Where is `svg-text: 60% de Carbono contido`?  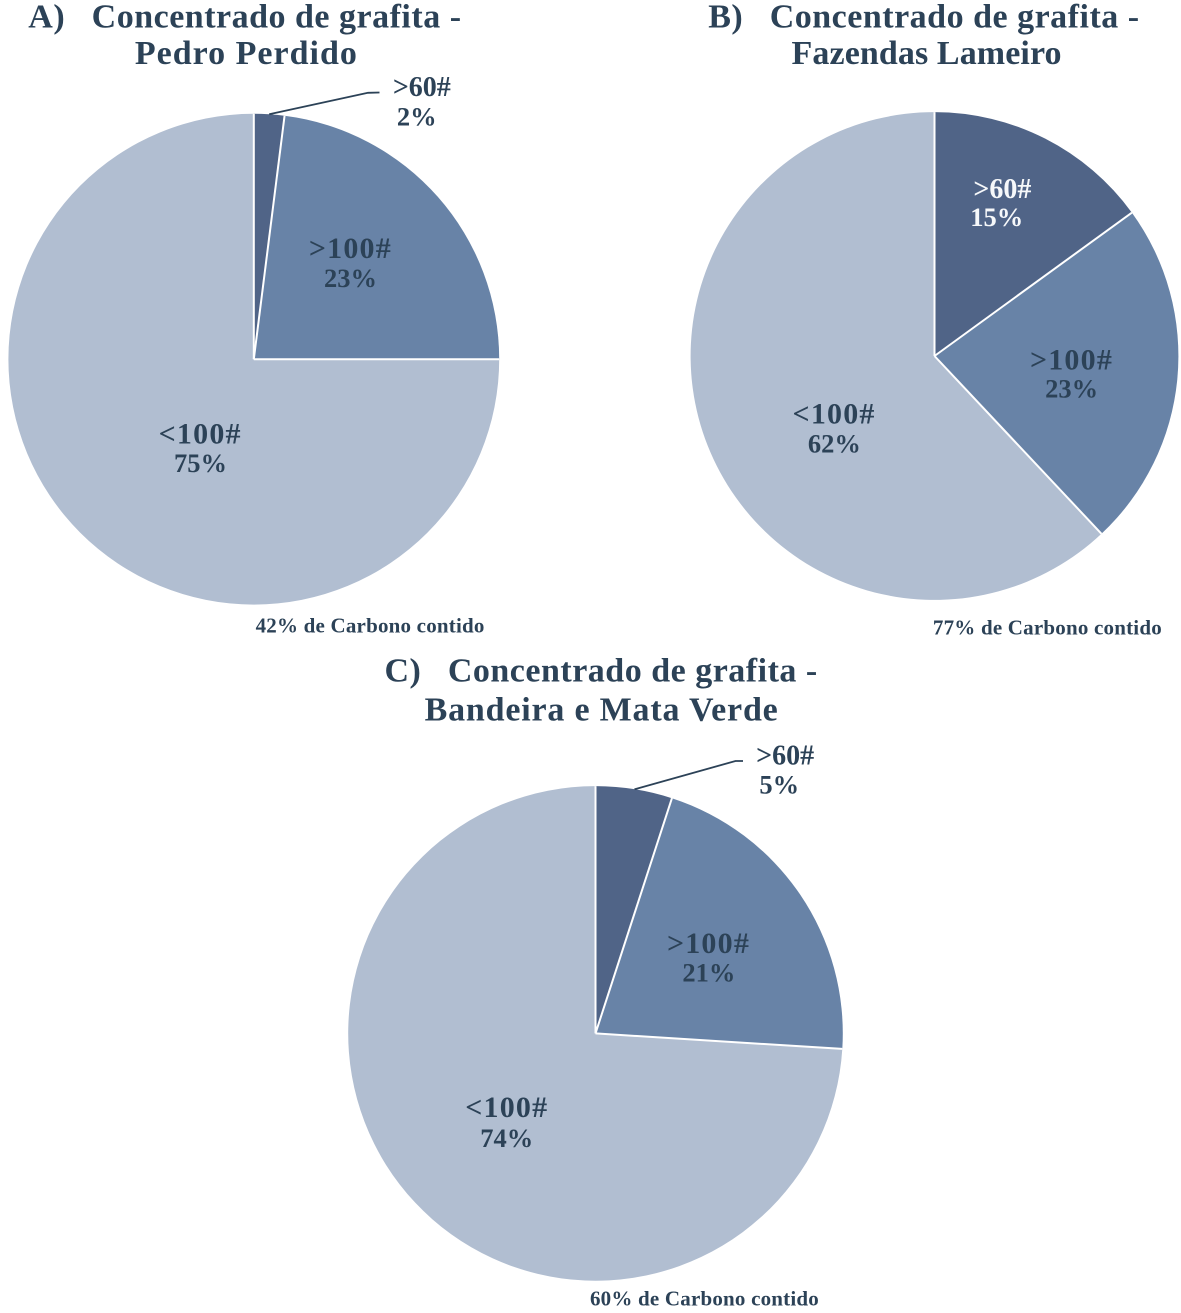
svg-text: 60% de Carbono contido is located at coordinates (704, 1297).